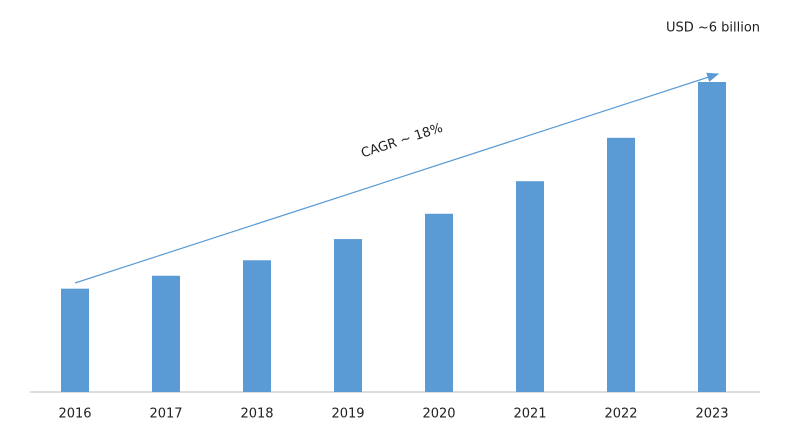  What do you see at coordinates (256, 414) in the screenshot?
I see `x-tick-label: 2018` at bounding box center [256, 414].